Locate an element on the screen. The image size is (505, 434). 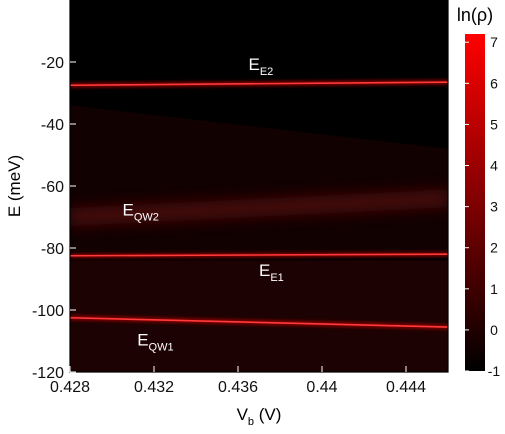
level-annotation: EE2 is located at coordinates (261, 66).